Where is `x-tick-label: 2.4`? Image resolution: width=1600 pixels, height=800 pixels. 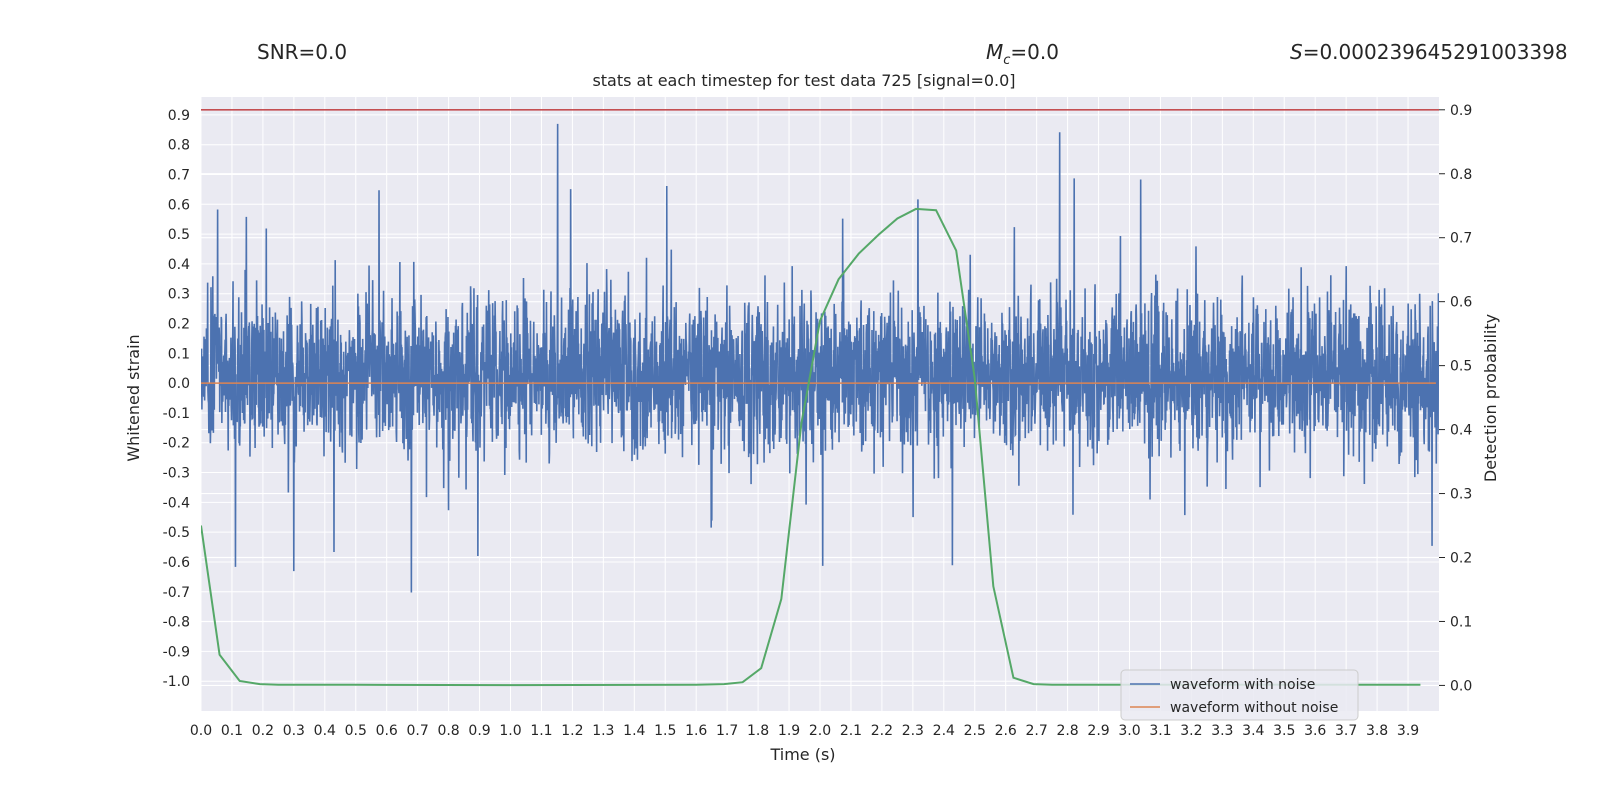
x-tick-label: 2.4 is located at coordinates (944, 731).